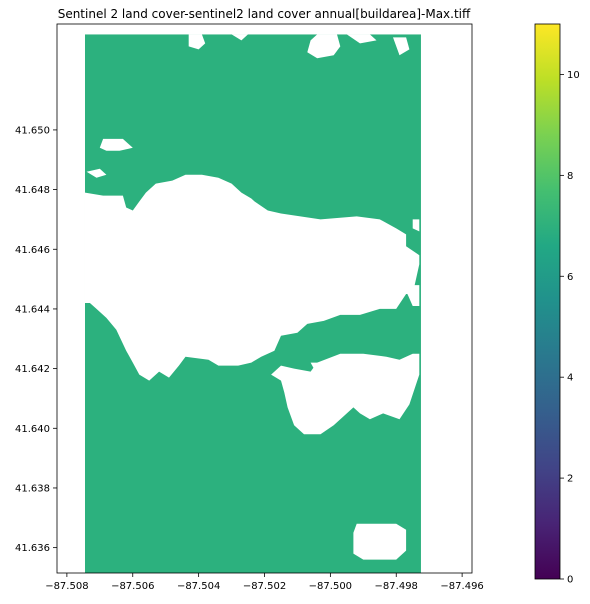 The height and width of the screenshot is (604, 590). Describe the element at coordinates (264, 586) in the screenshot. I see `x-tick-label: −87.502` at that location.